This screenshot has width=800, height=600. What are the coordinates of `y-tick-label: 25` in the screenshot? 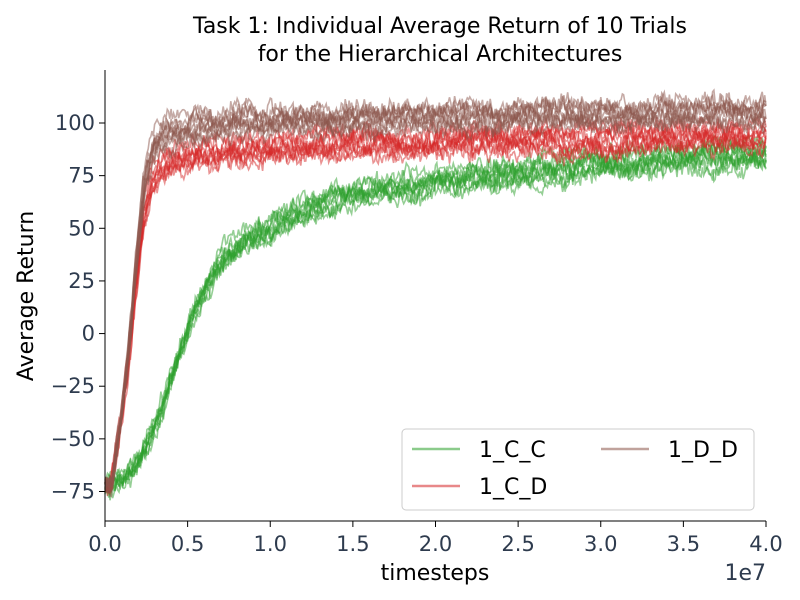 It's located at (81, 281).